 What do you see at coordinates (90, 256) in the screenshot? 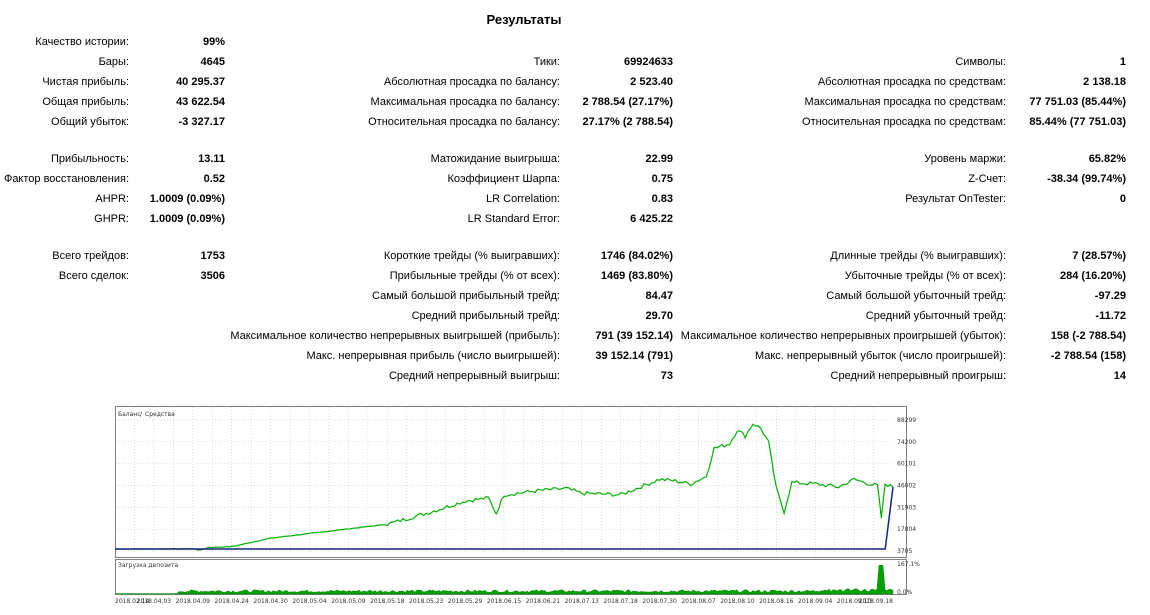
I see `stat-label: Всего трейдов:` at bounding box center [90, 256].